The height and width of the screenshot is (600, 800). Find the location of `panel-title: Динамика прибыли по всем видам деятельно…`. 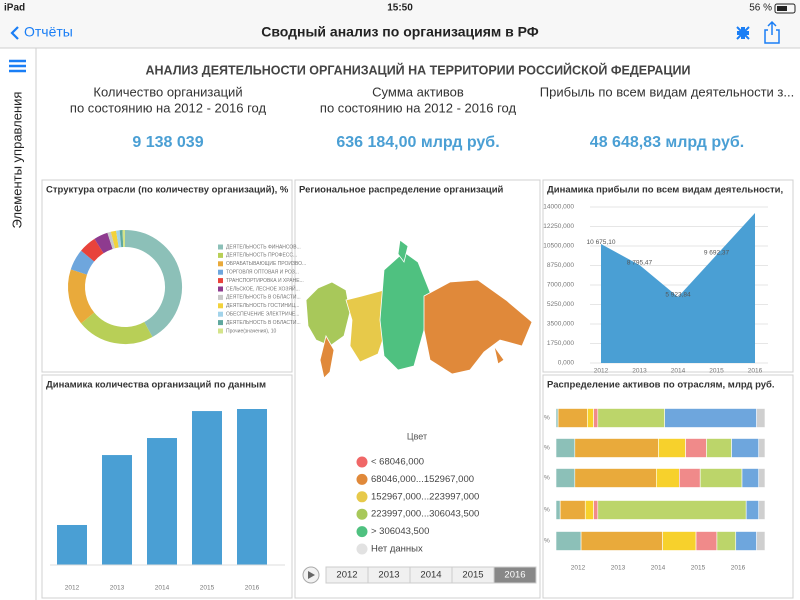

panel-title: Динамика прибыли по всем видам деятельно… is located at coordinates (665, 190).